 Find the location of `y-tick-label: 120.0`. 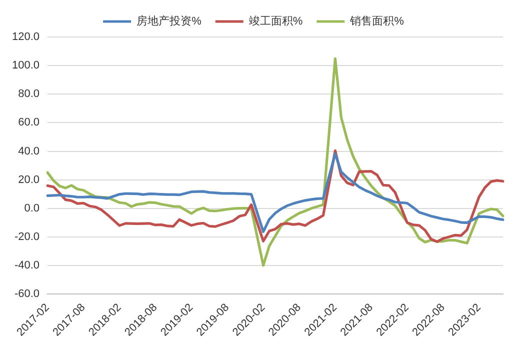

y-tick-label: 120.0 is located at coordinates (26, 37).